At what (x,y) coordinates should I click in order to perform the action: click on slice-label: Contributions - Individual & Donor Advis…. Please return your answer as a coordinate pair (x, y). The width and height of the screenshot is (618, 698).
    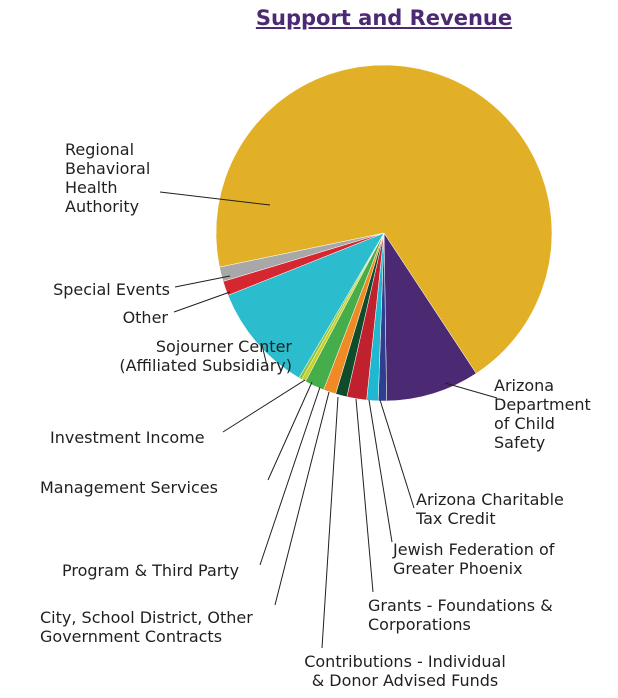
    Looking at the image, I should click on (405, 671).